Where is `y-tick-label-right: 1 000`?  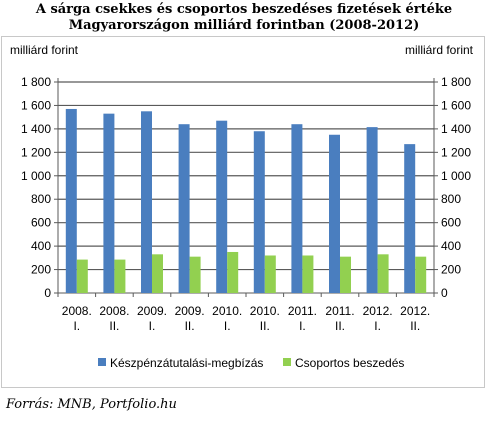
y-tick-label-right: 1 000 is located at coordinates (456, 176).